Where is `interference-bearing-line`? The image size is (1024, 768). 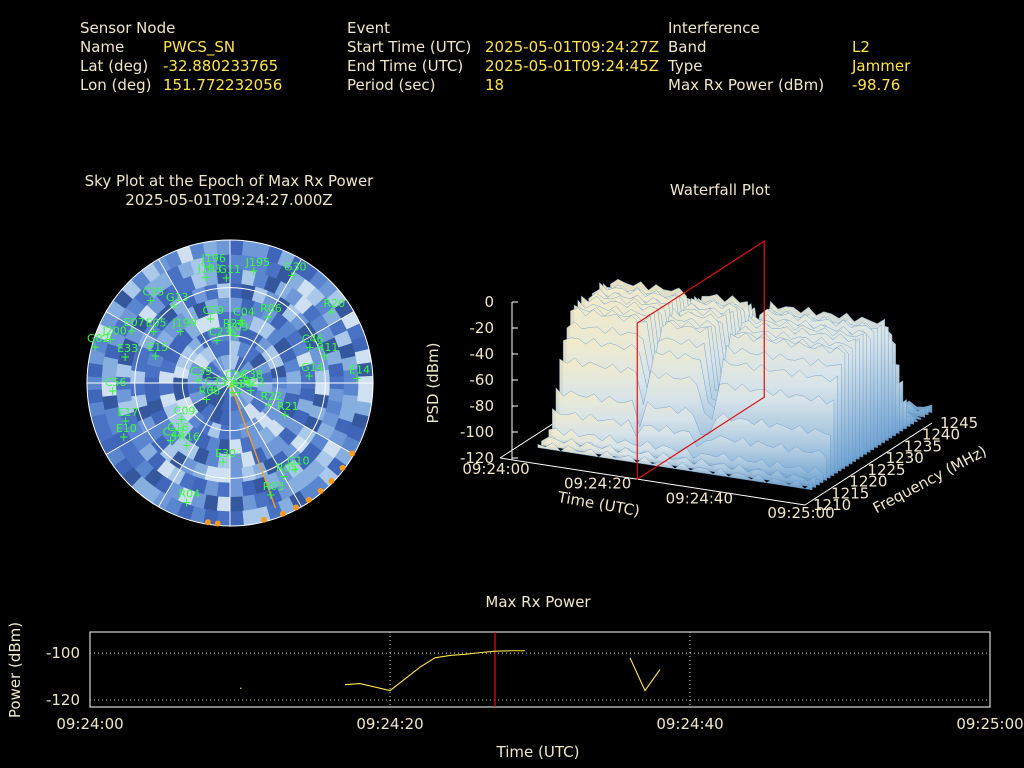 interference-bearing-line is located at coordinates (253, 445).